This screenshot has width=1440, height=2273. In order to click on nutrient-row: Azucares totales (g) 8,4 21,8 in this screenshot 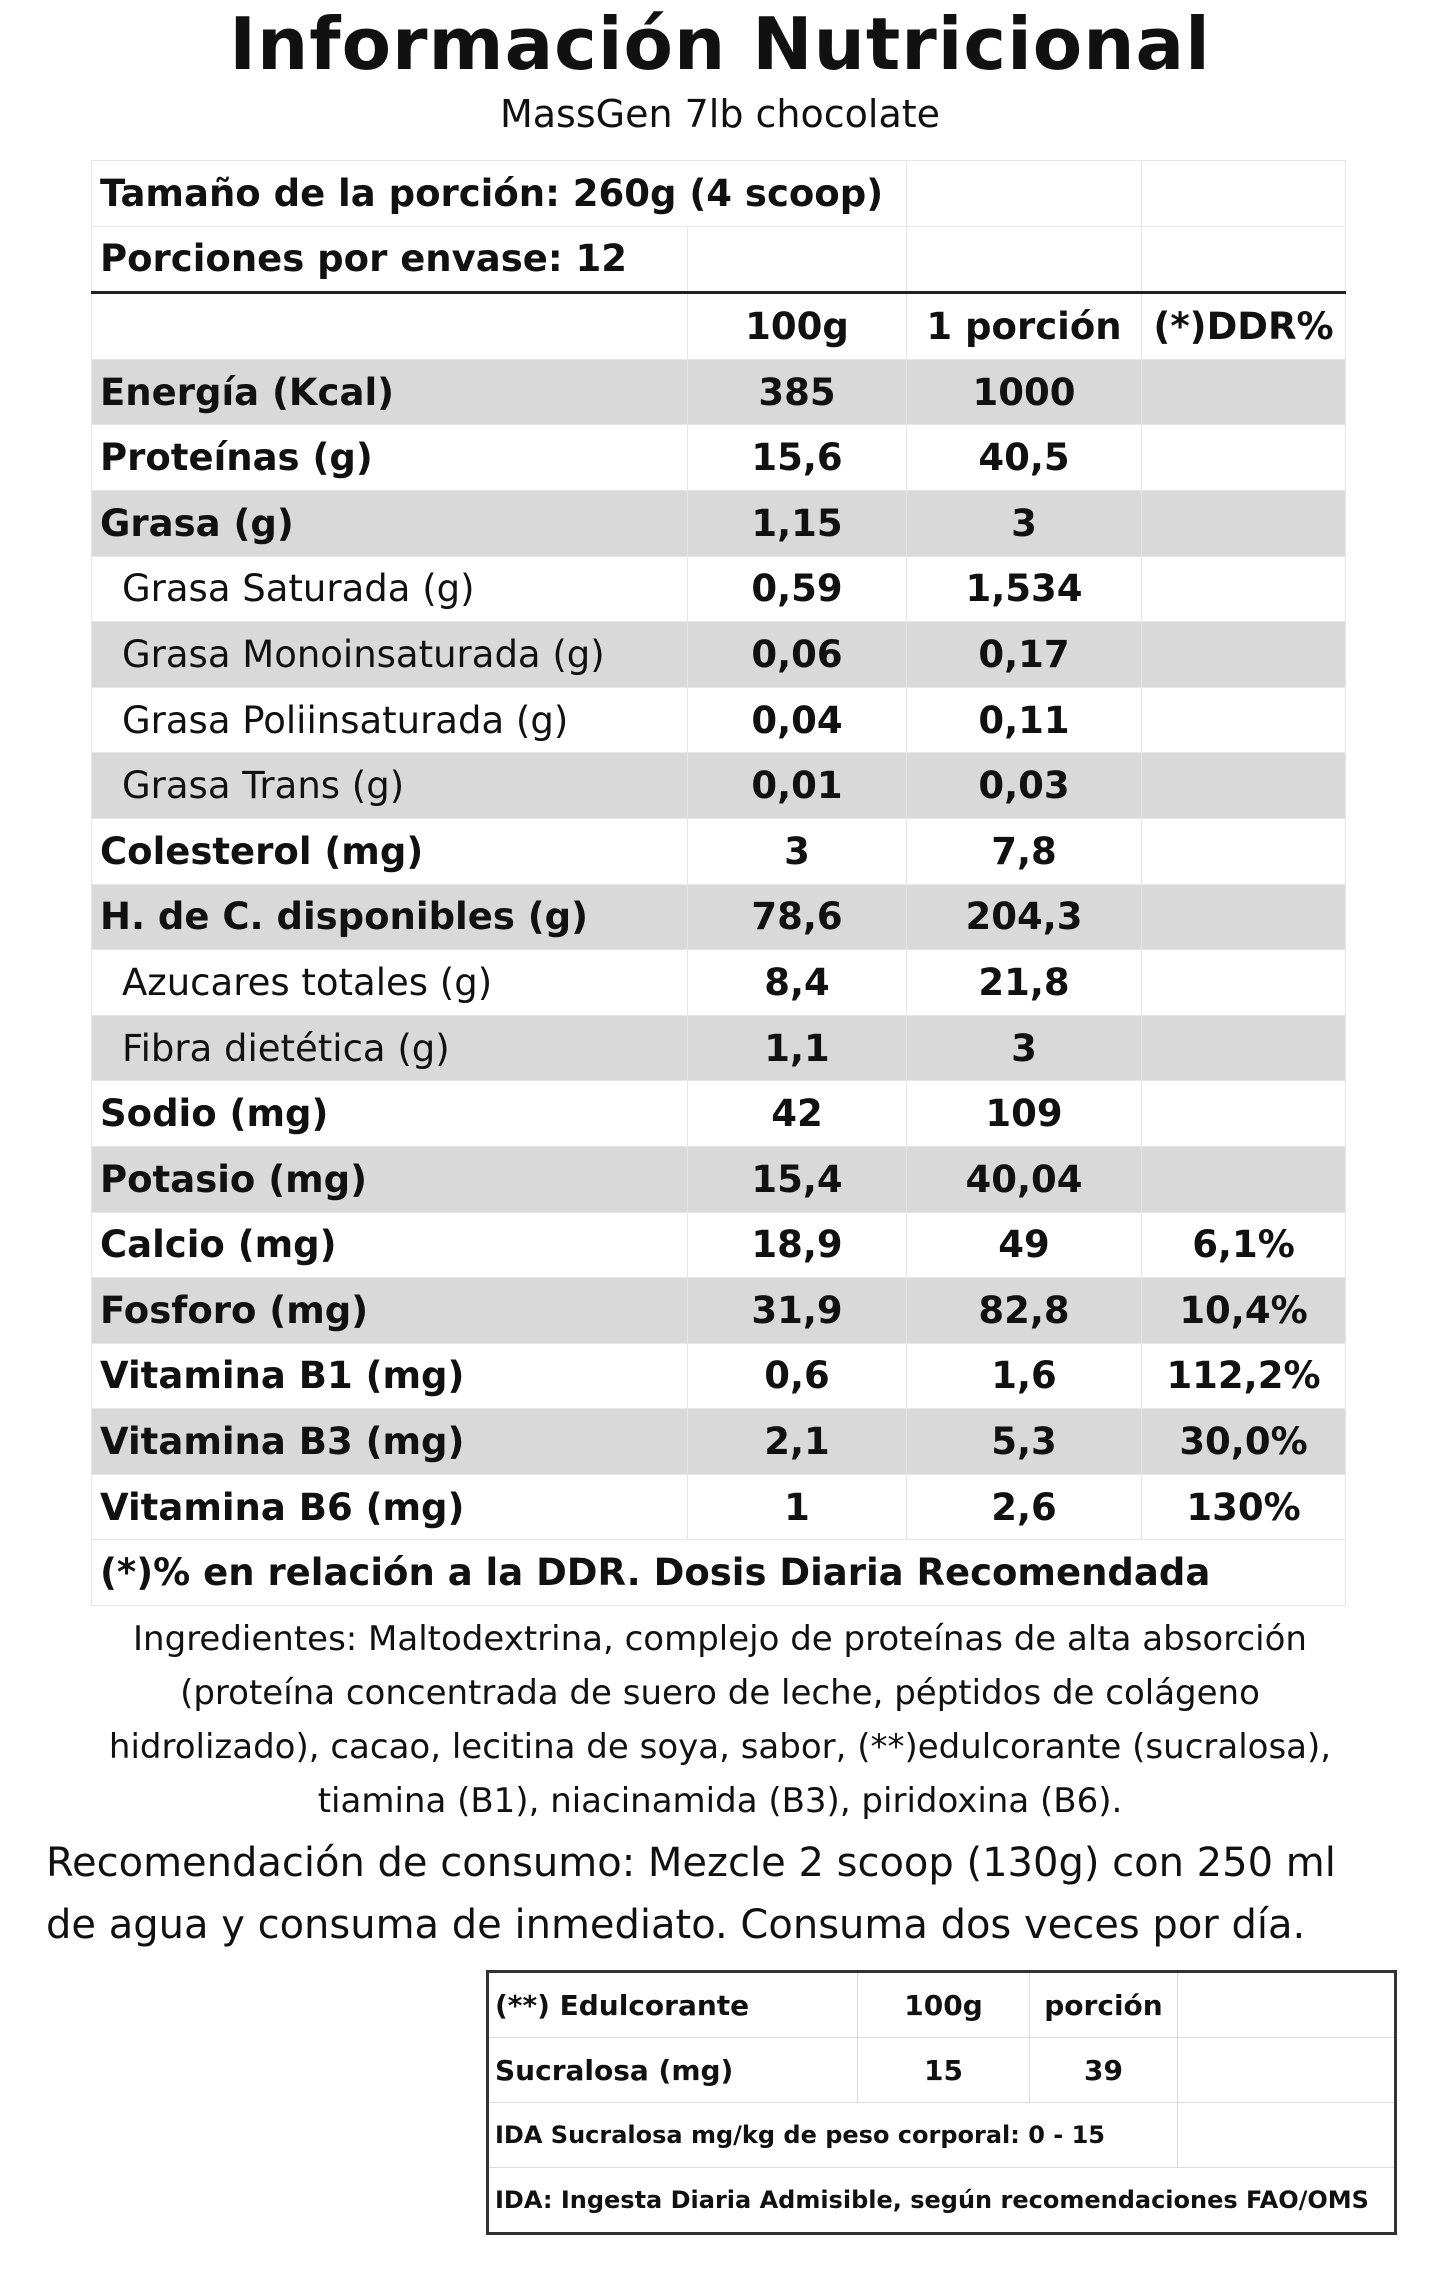, I will do `click(718, 982)`.